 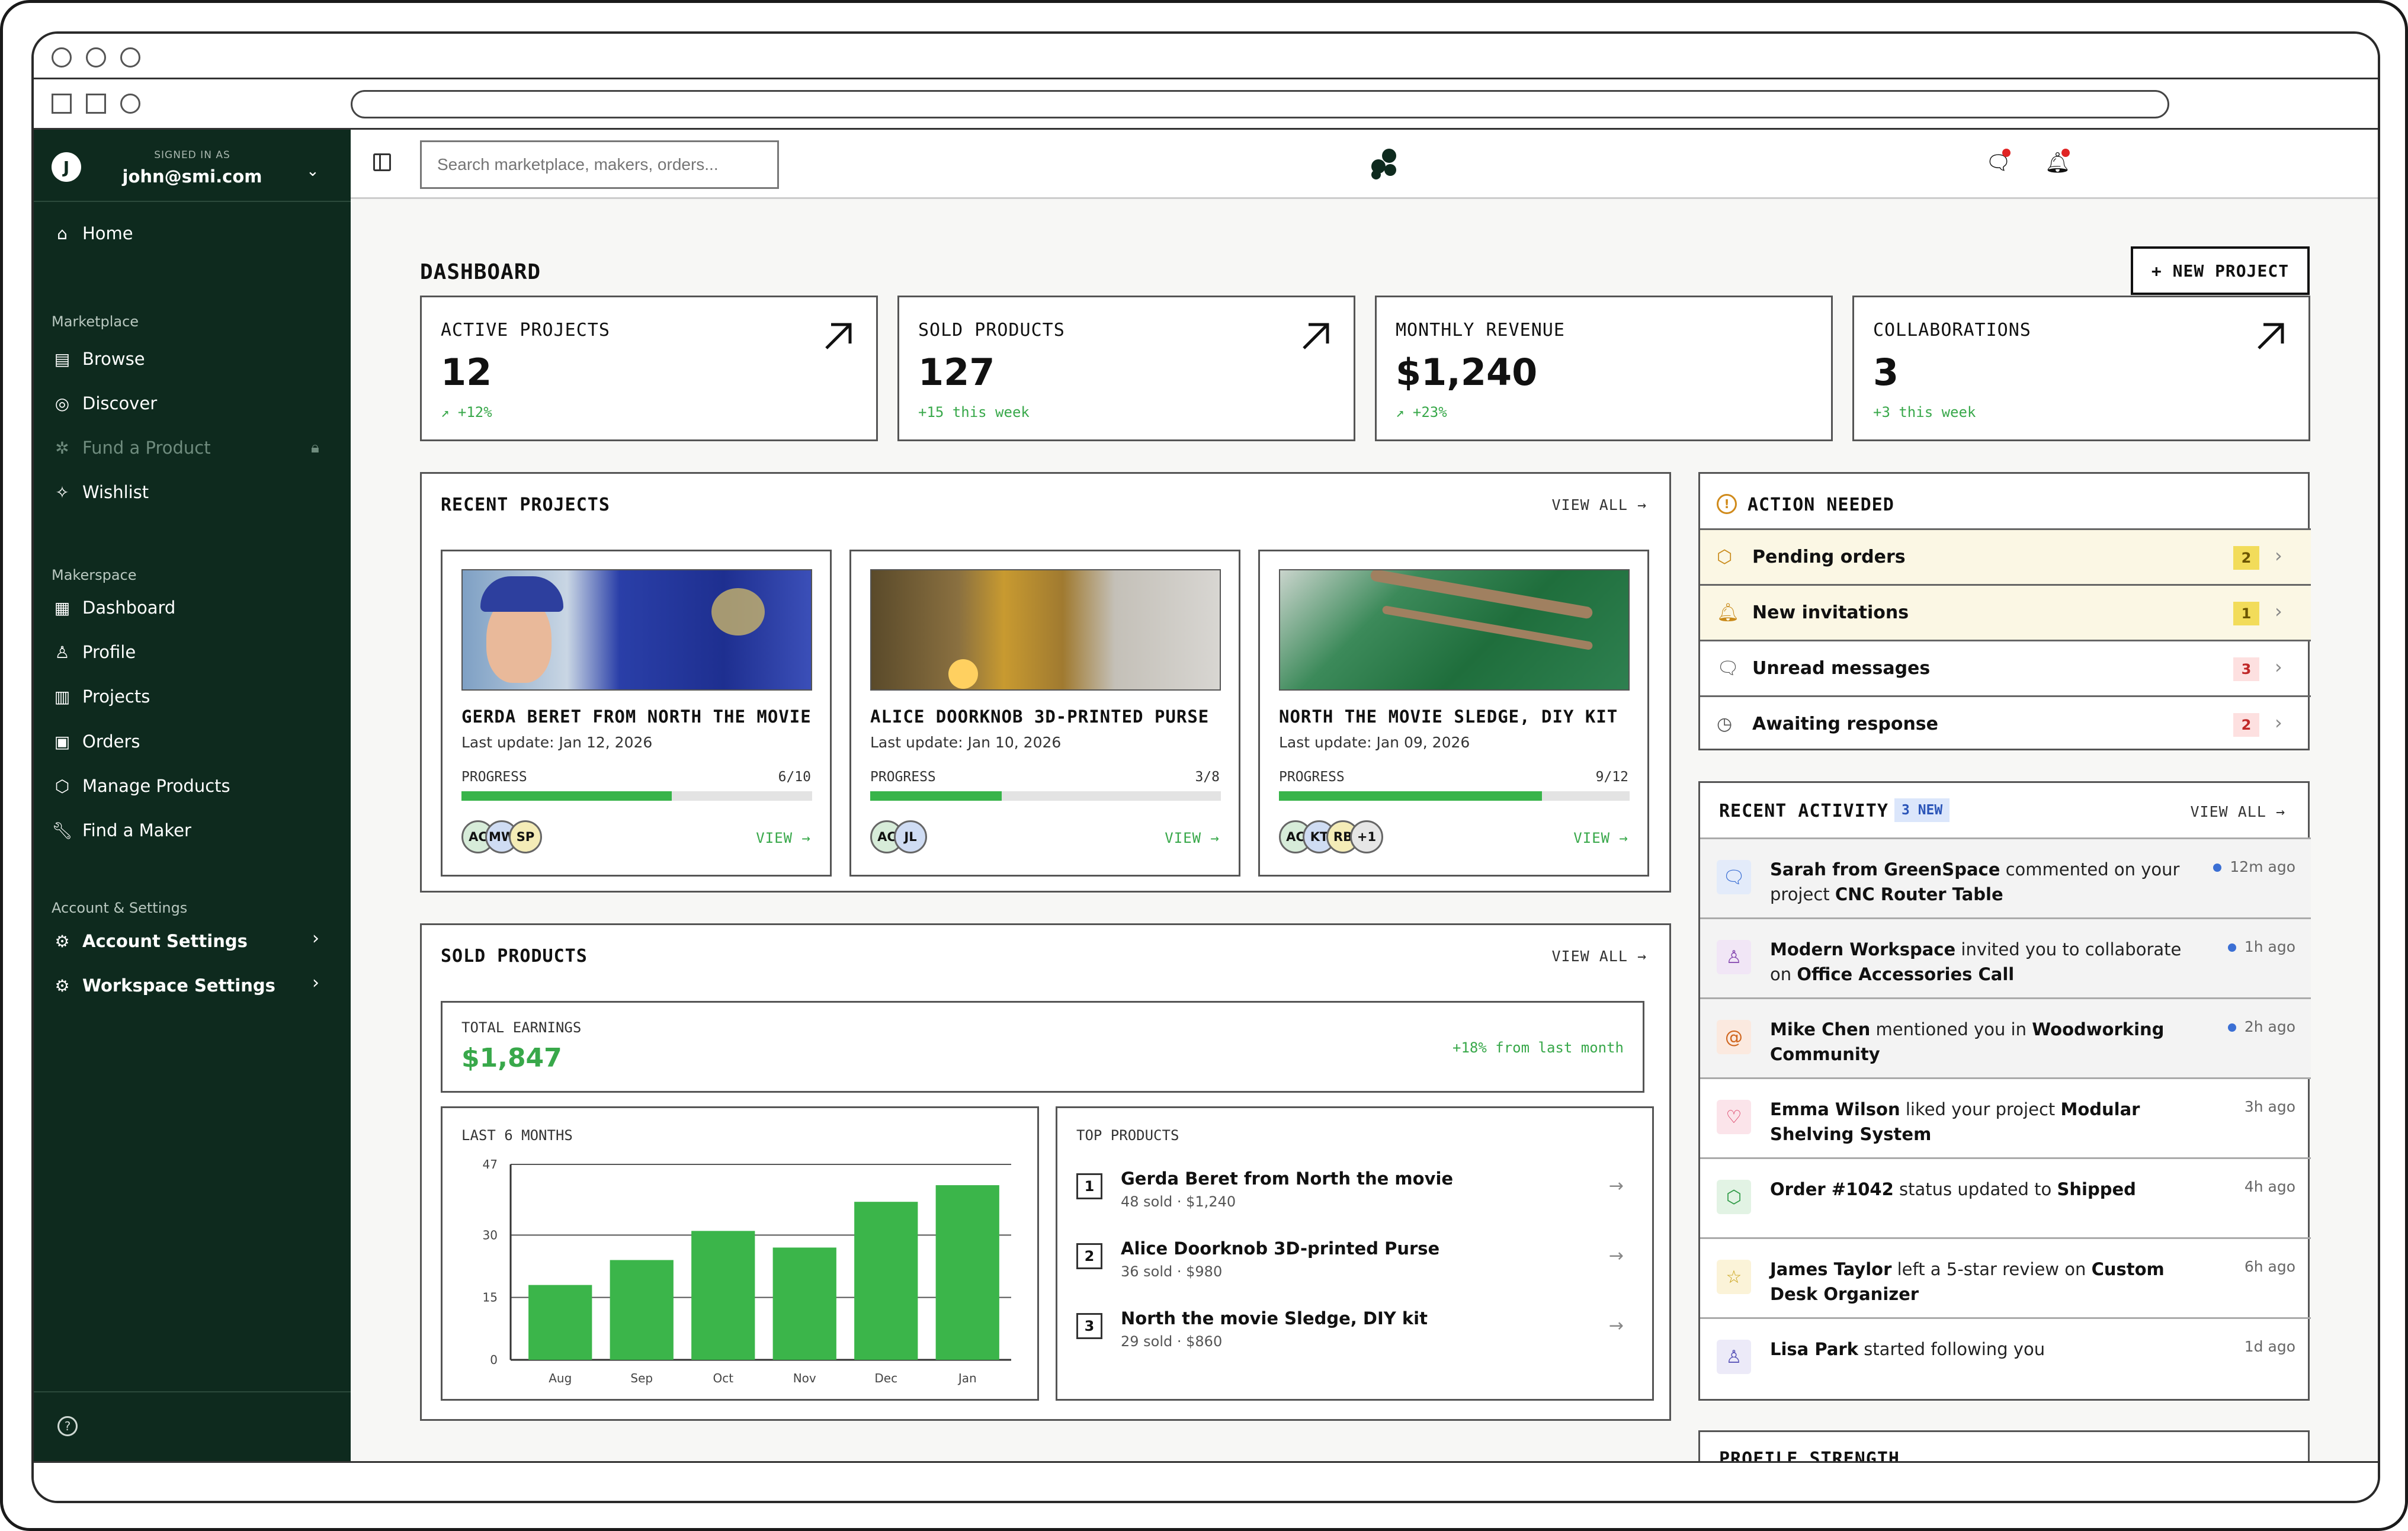 I want to click on sidebar-item-wishlist: ✧ Wishlist, so click(x=100, y=492).